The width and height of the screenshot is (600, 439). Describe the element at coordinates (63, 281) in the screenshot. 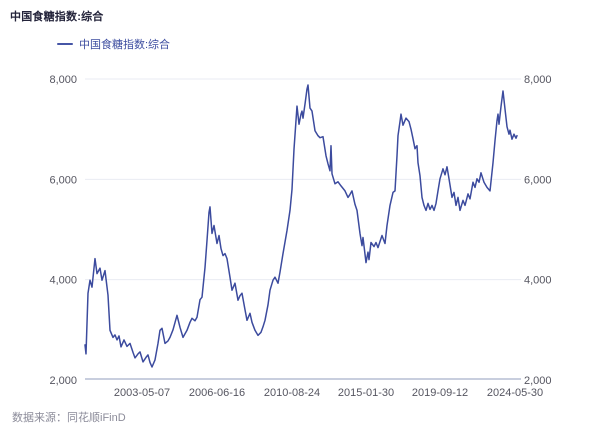

I see `y-axis-tick-label-left: 4,000` at that location.